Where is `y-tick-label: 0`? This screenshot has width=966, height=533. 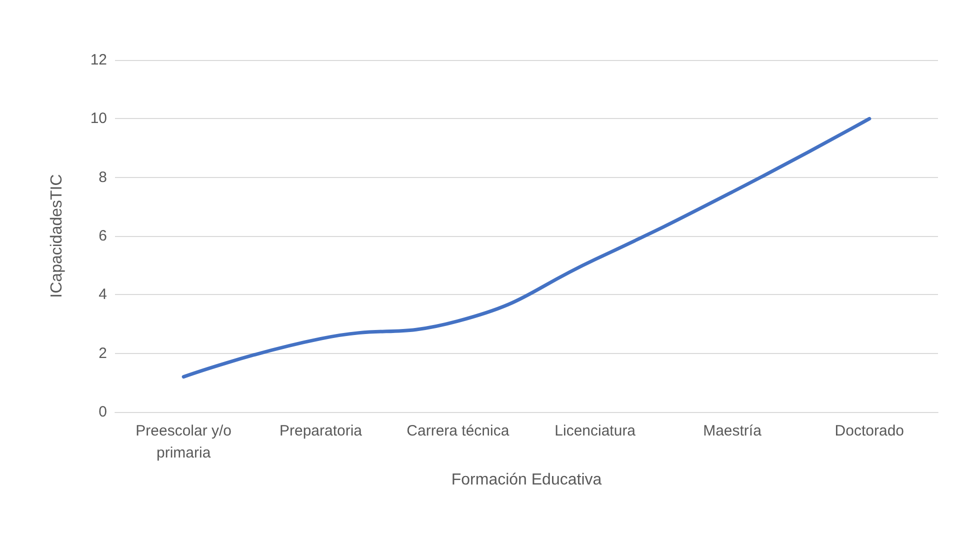 y-tick-label: 0 is located at coordinates (102, 412).